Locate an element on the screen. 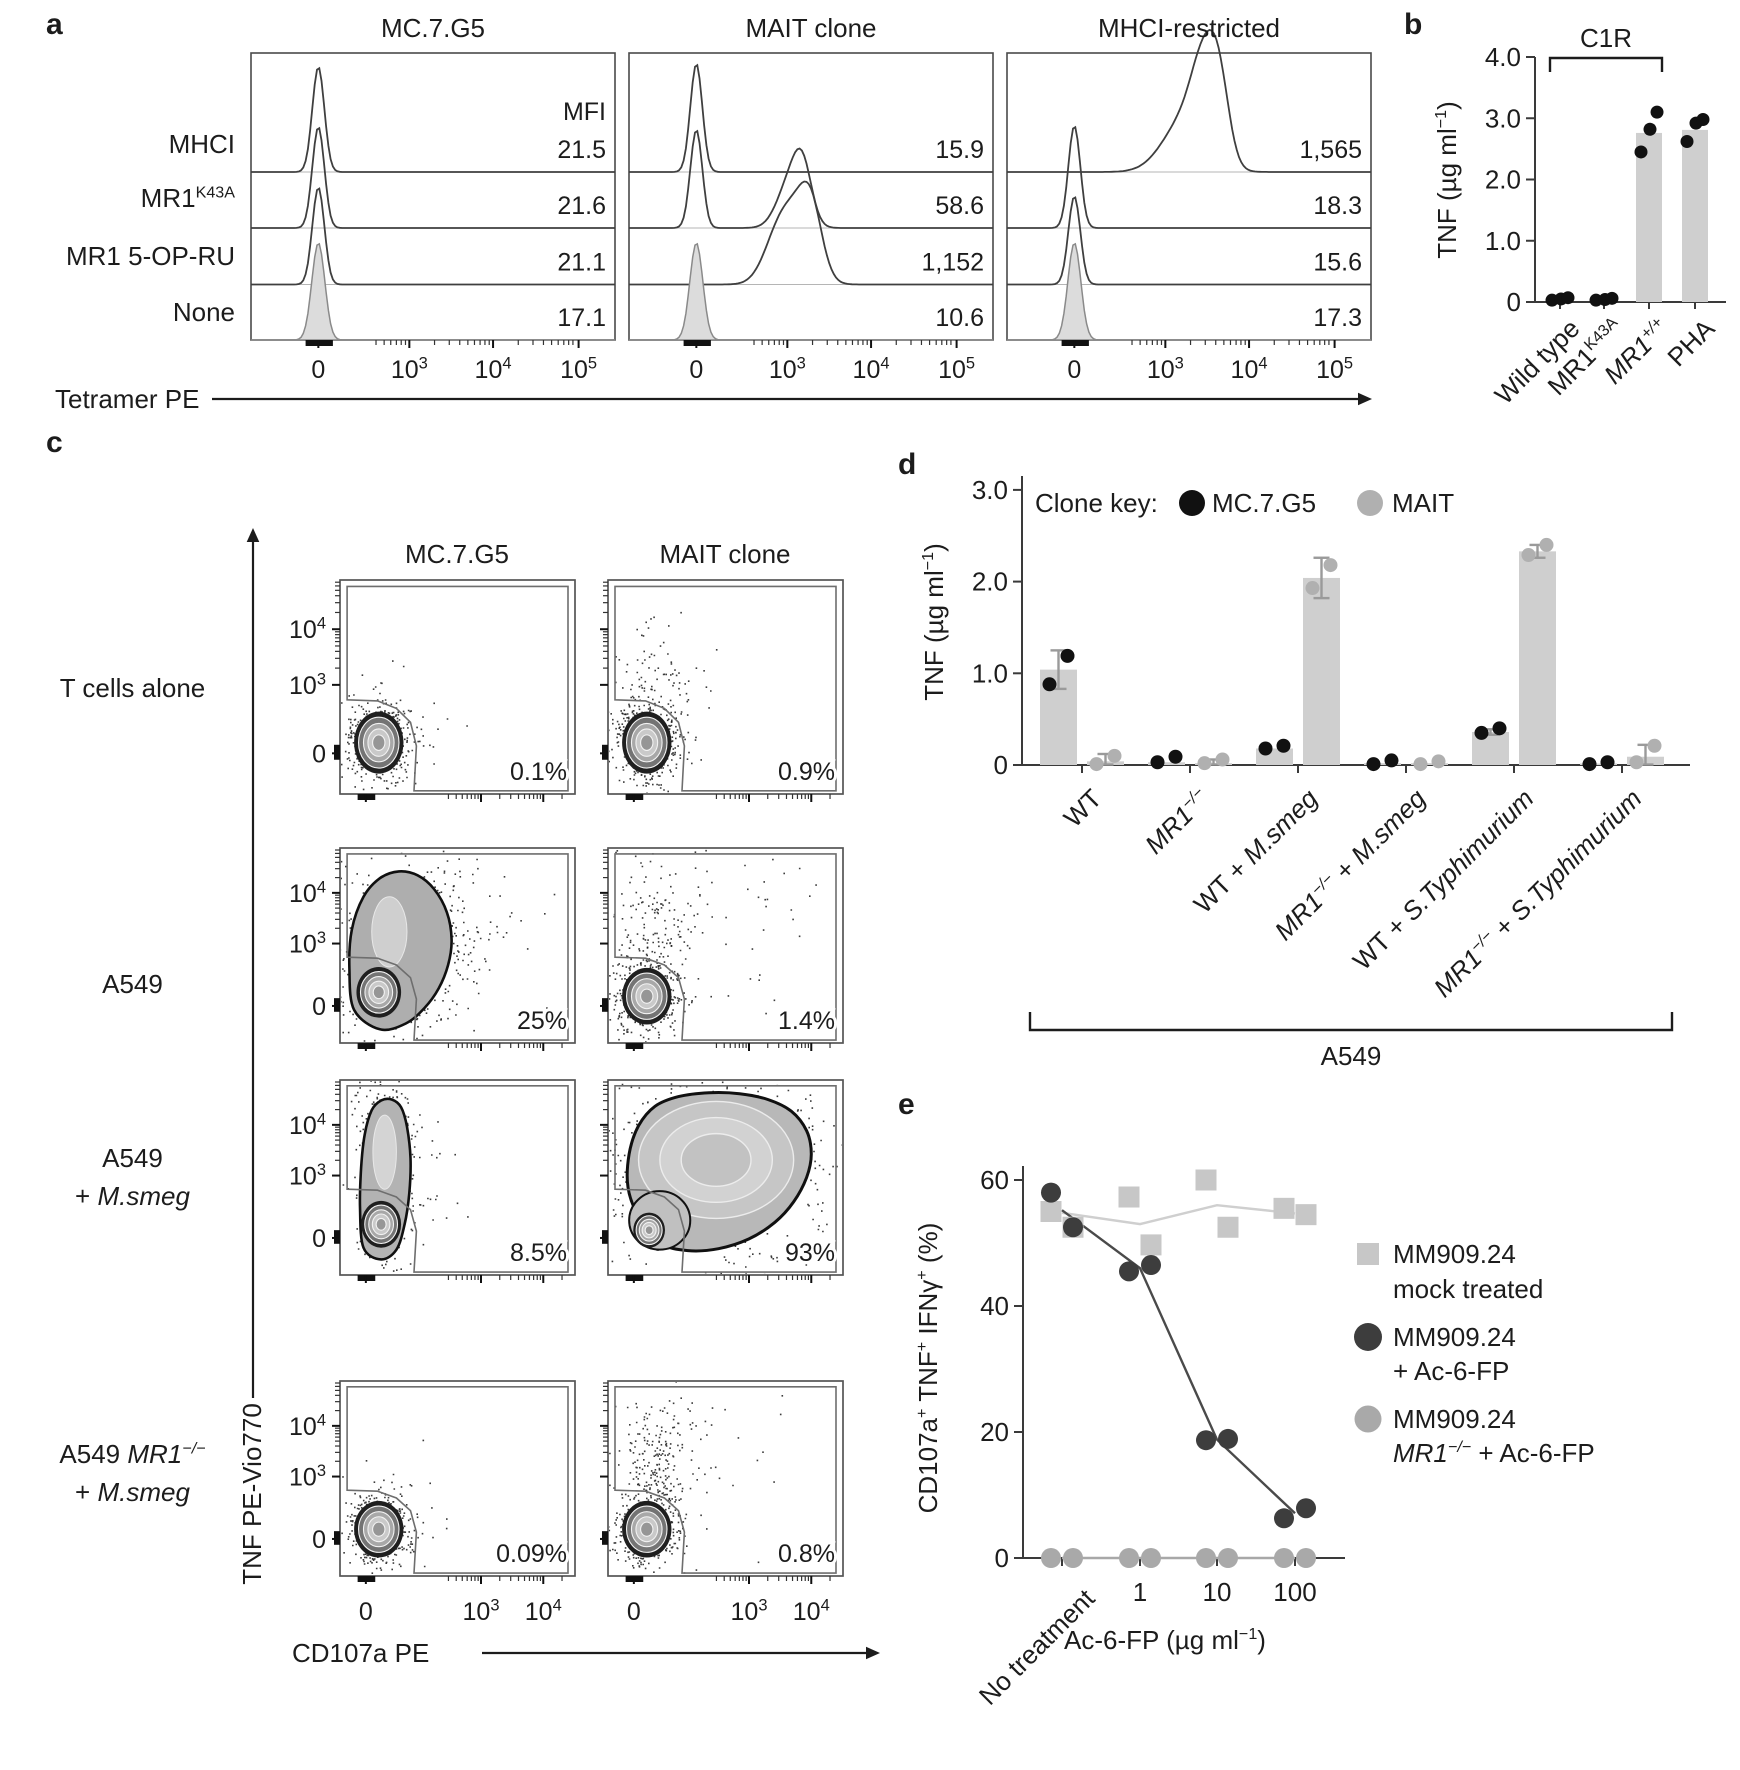 The image size is (1740, 1770). mfi-value: 1,565 is located at coordinates (1330, 150).